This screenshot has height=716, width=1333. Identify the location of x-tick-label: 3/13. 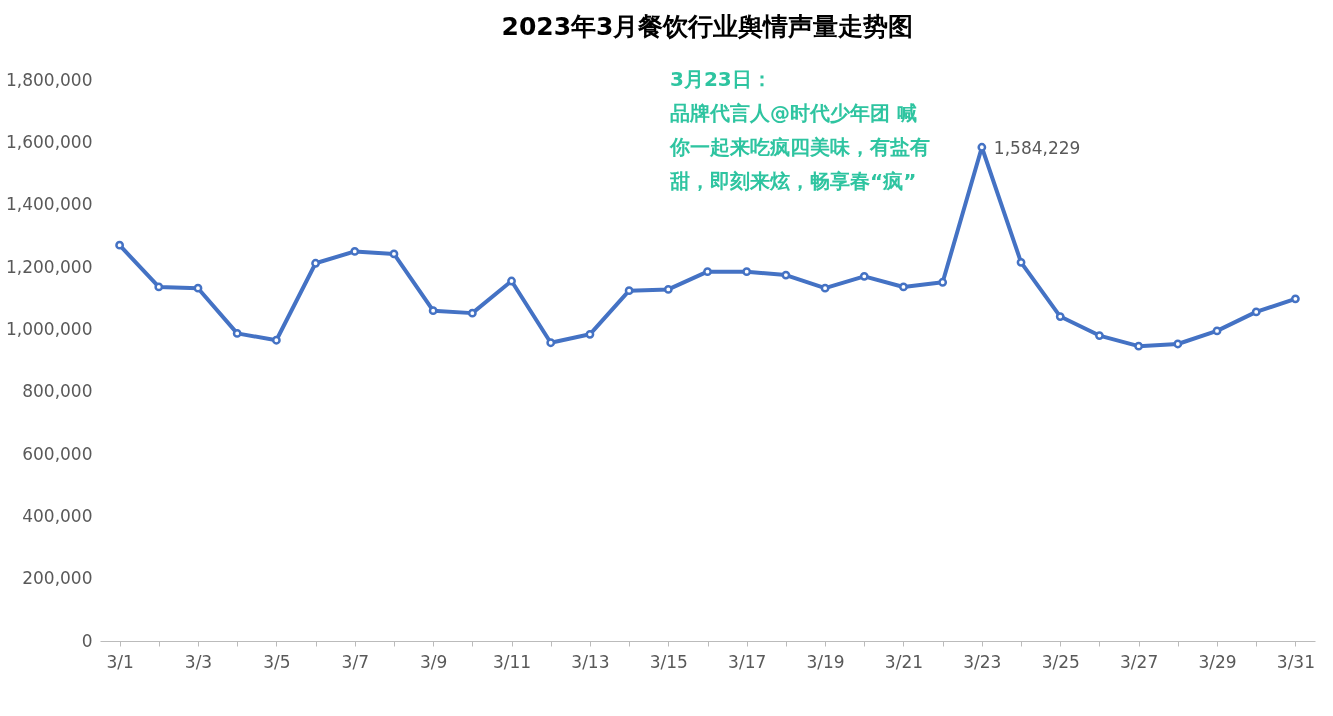
(590, 661).